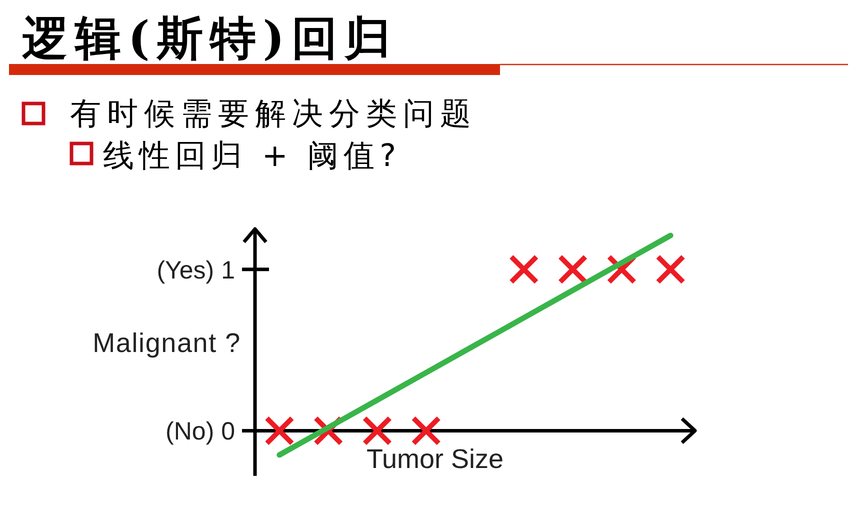 The image size is (866, 532). What do you see at coordinates (195, 270) in the screenshot?
I see `y-tick-label: (Yes) 1` at bounding box center [195, 270].